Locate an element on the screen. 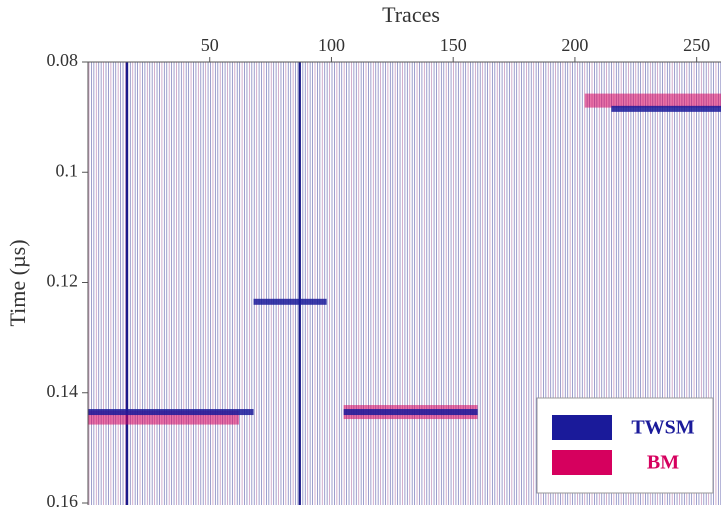  legend-label: TWSM is located at coordinates (662, 428).